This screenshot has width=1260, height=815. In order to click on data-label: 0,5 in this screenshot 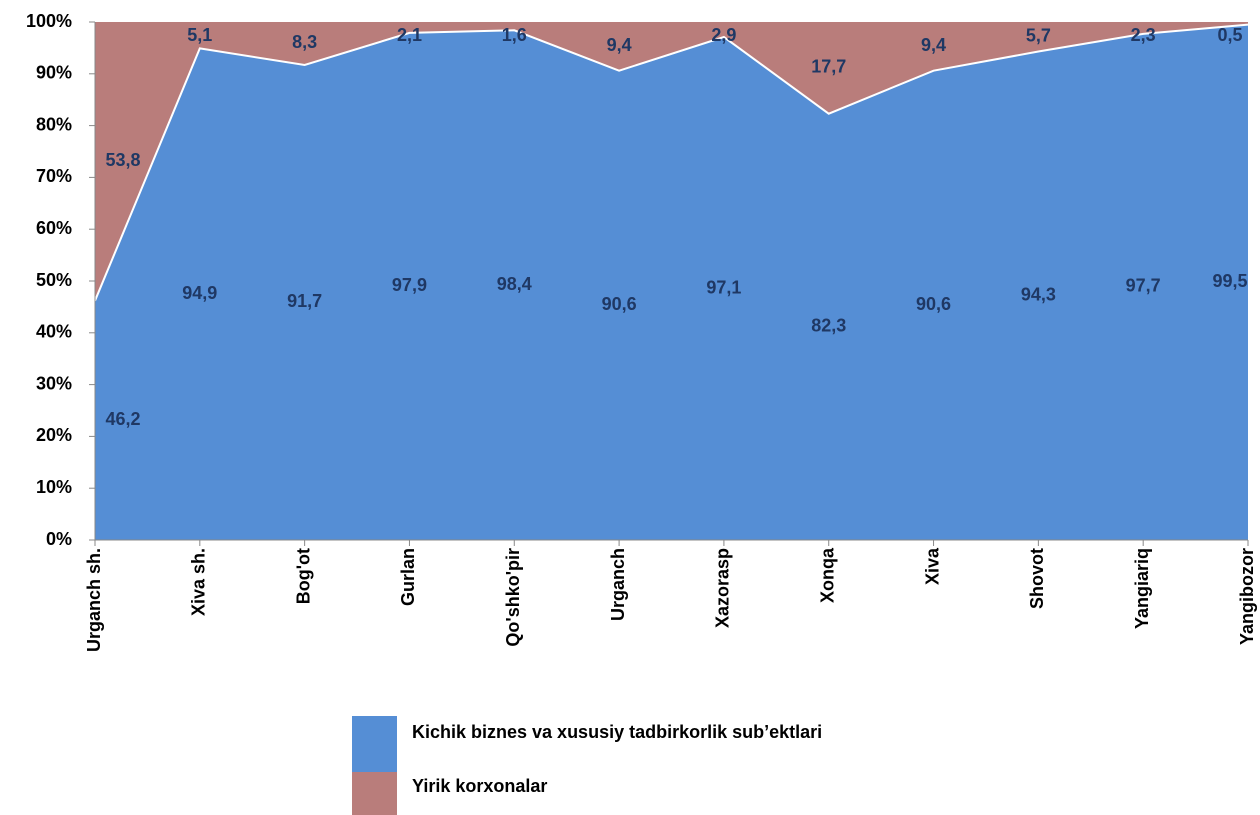, I will do `click(1229, 35)`.